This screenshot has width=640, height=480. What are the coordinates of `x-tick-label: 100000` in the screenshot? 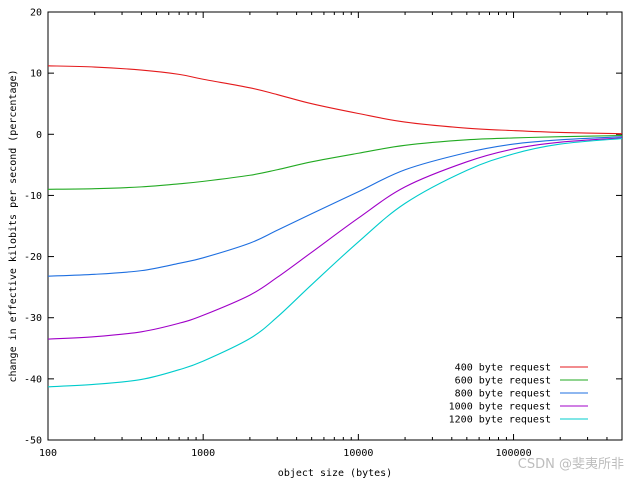 It's located at (513, 453).